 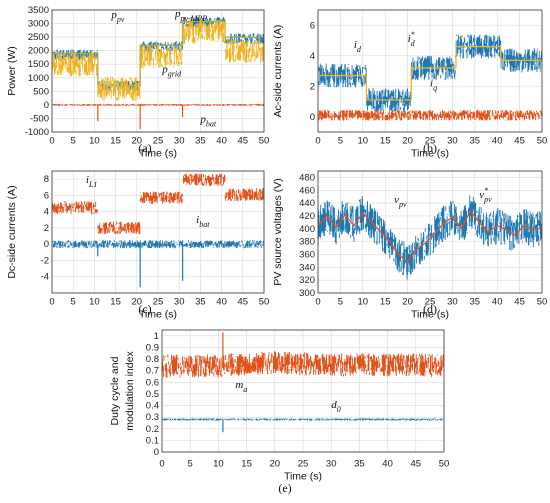 What do you see at coordinates (161, 464) in the screenshot?
I see `x-tick-label: 0` at bounding box center [161, 464].